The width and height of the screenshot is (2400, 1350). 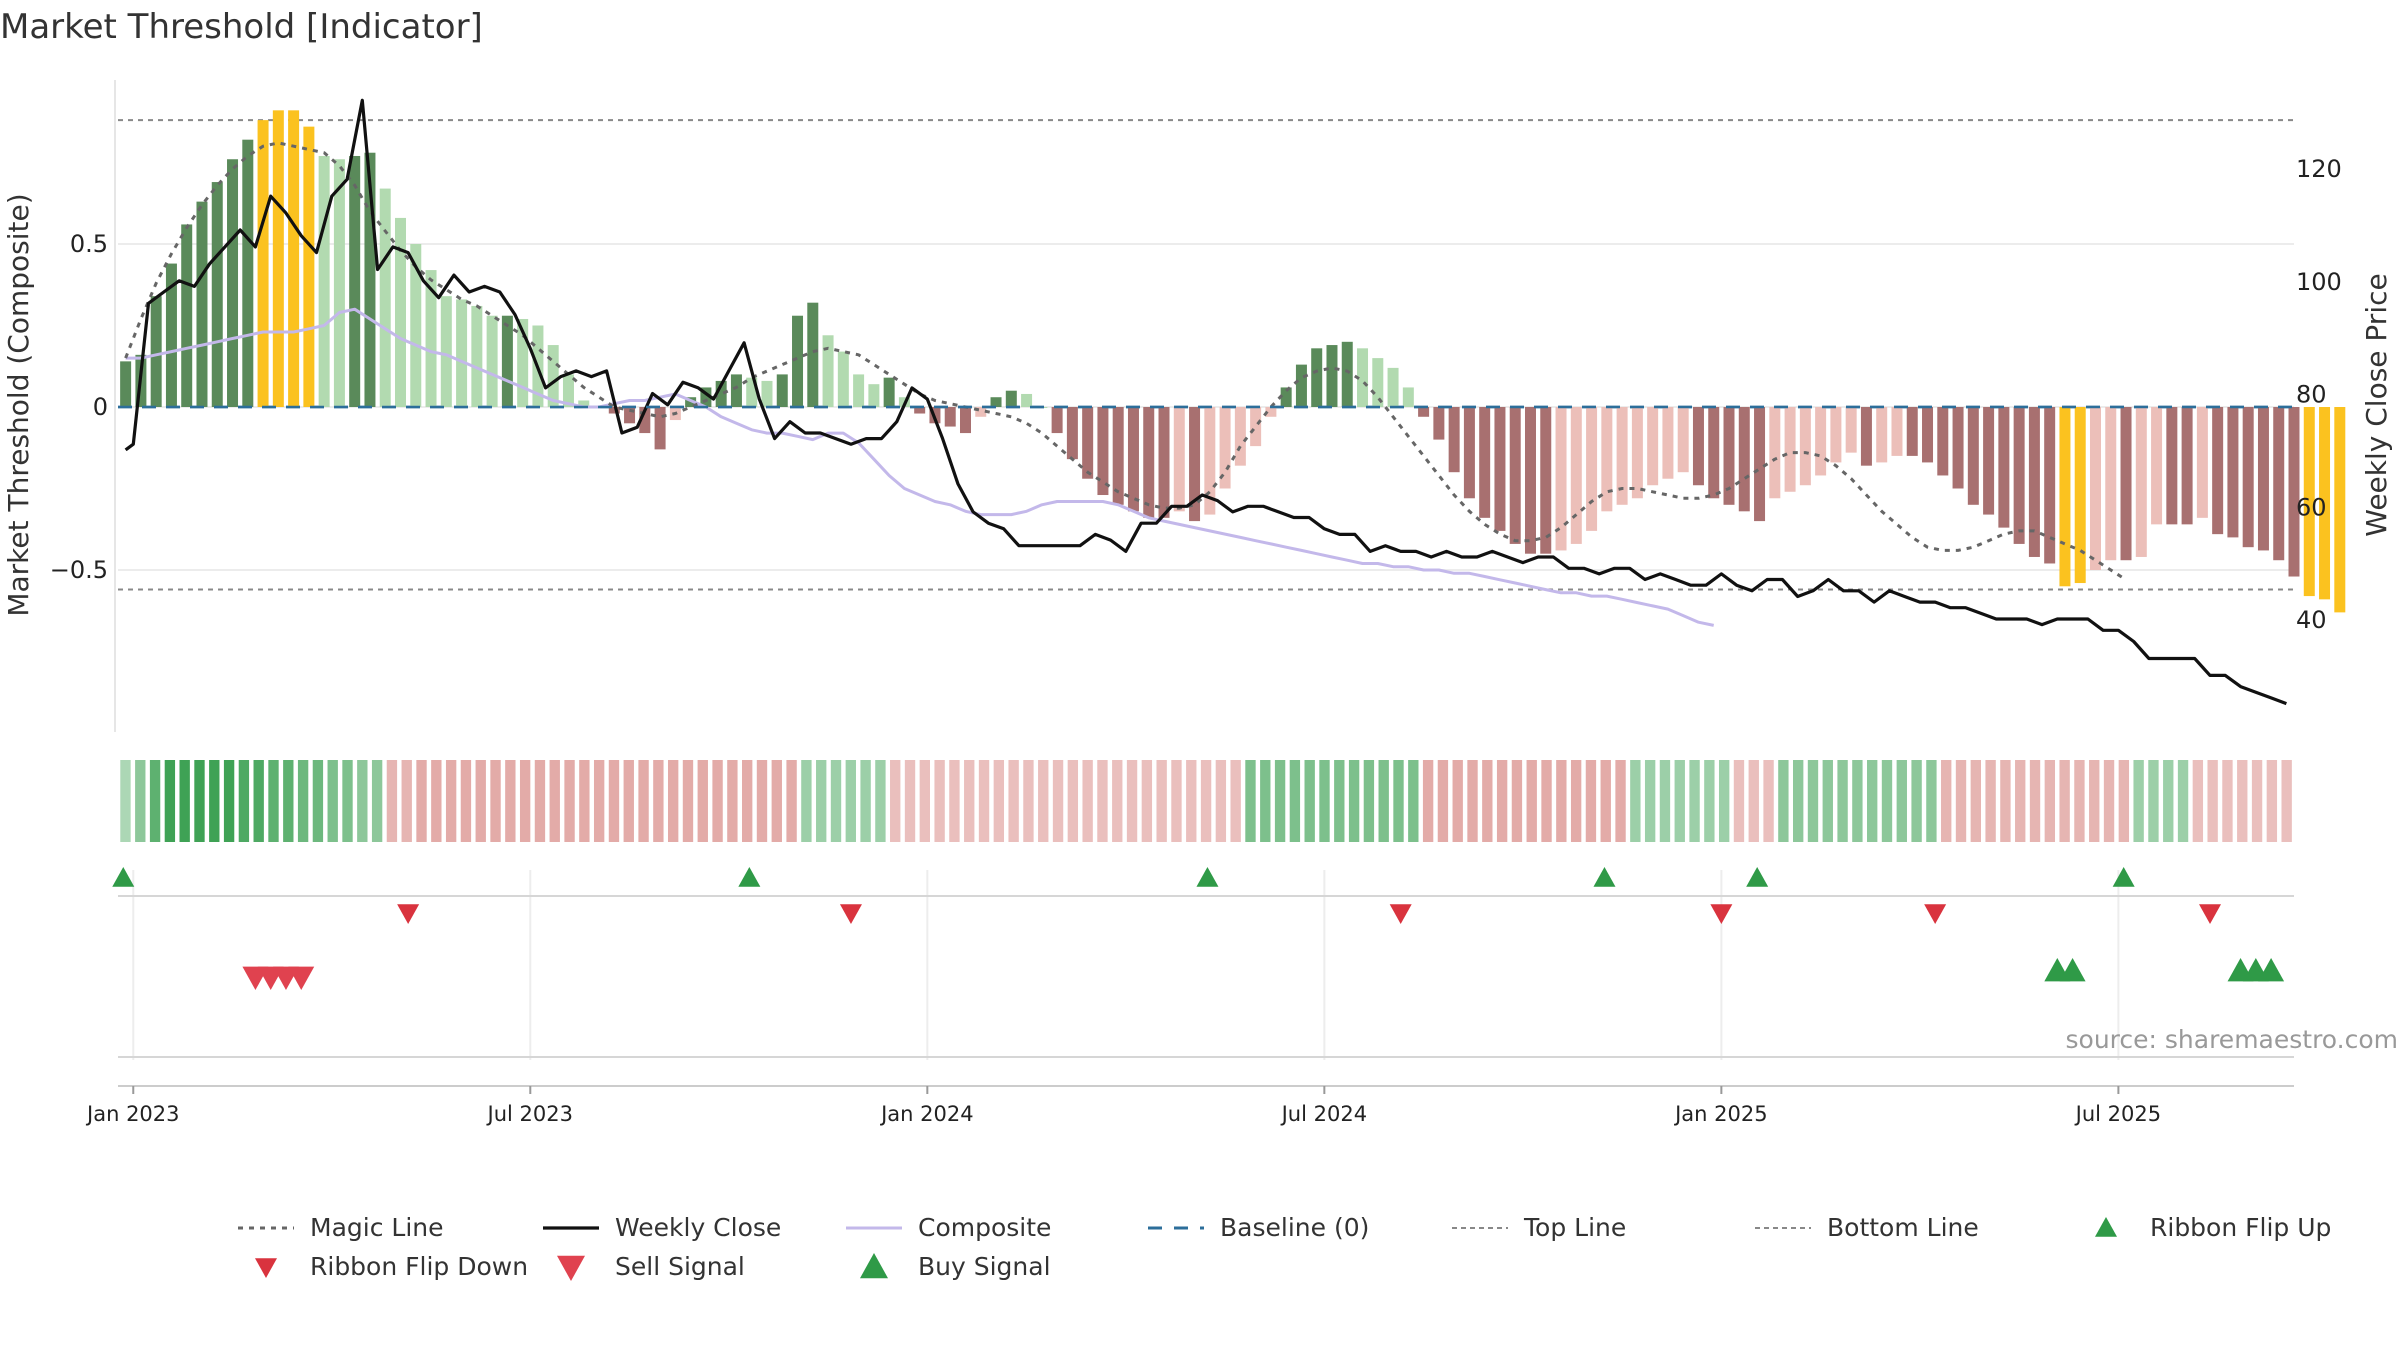 What do you see at coordinates (241, 27) in the screenshot?
I see `chart-title: Market Threshold [Indicator]` at bounding box center [241, 27].